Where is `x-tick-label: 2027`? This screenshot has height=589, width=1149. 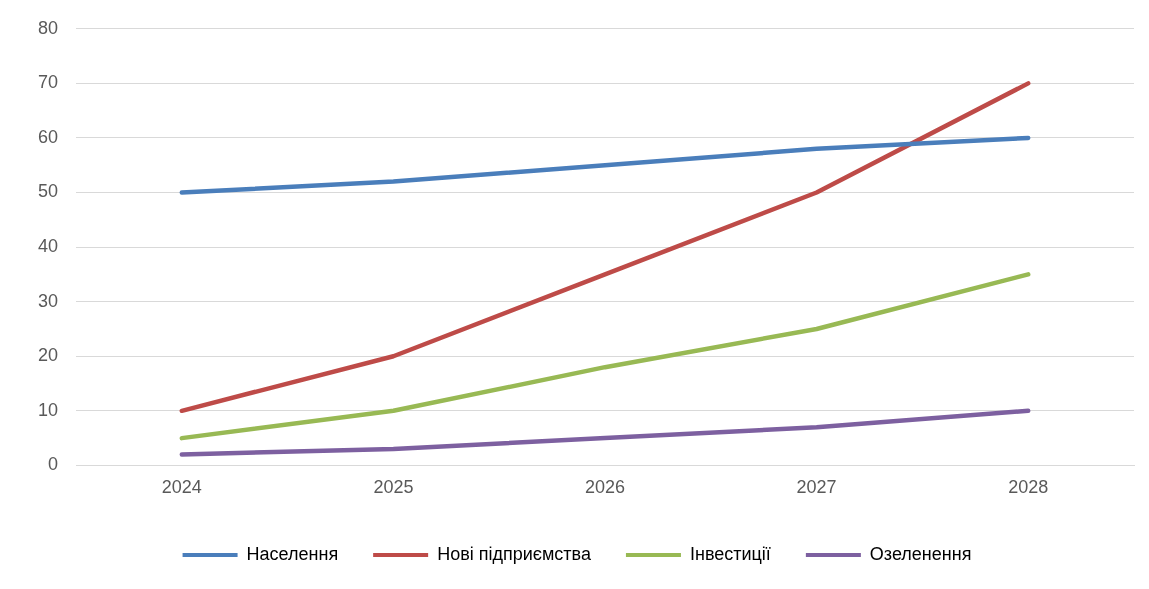
x-tick-label: 2027 is located at coordinates (816, 487).